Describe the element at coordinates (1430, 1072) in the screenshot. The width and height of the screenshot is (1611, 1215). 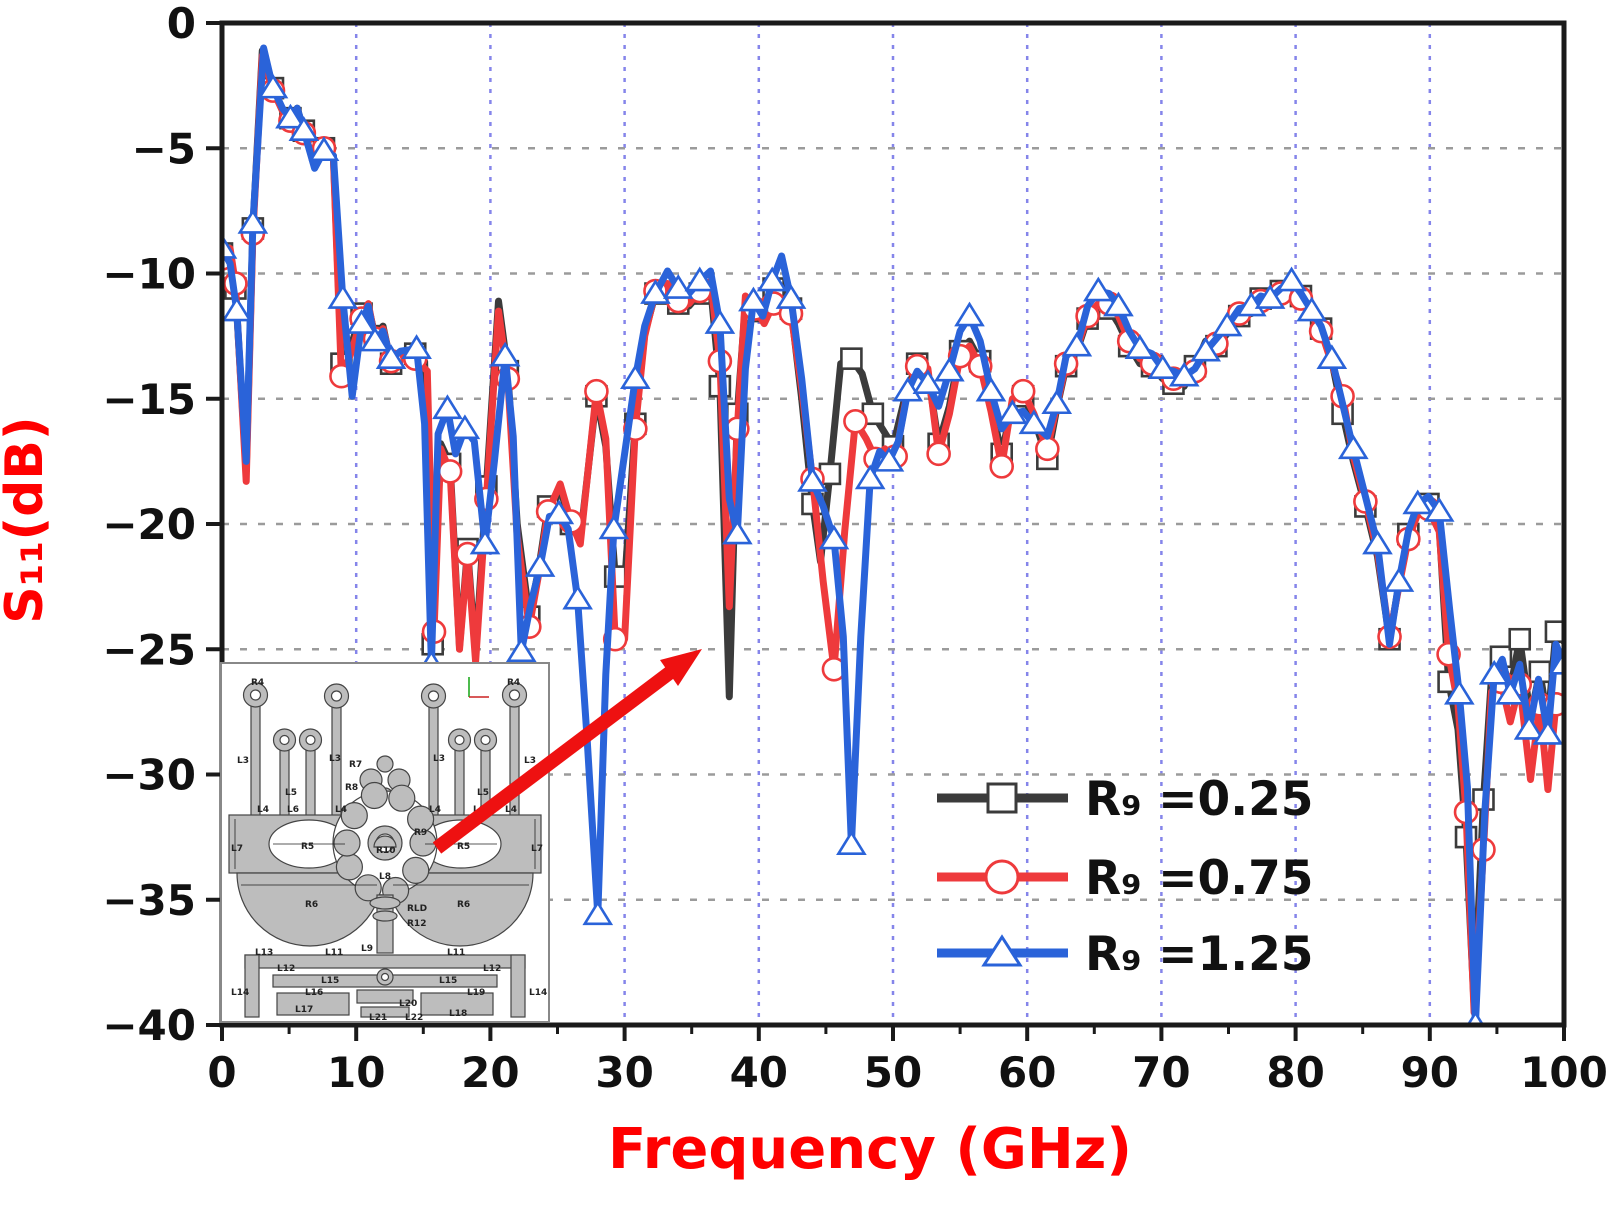
I see `x-tick-label: 90` at that location.